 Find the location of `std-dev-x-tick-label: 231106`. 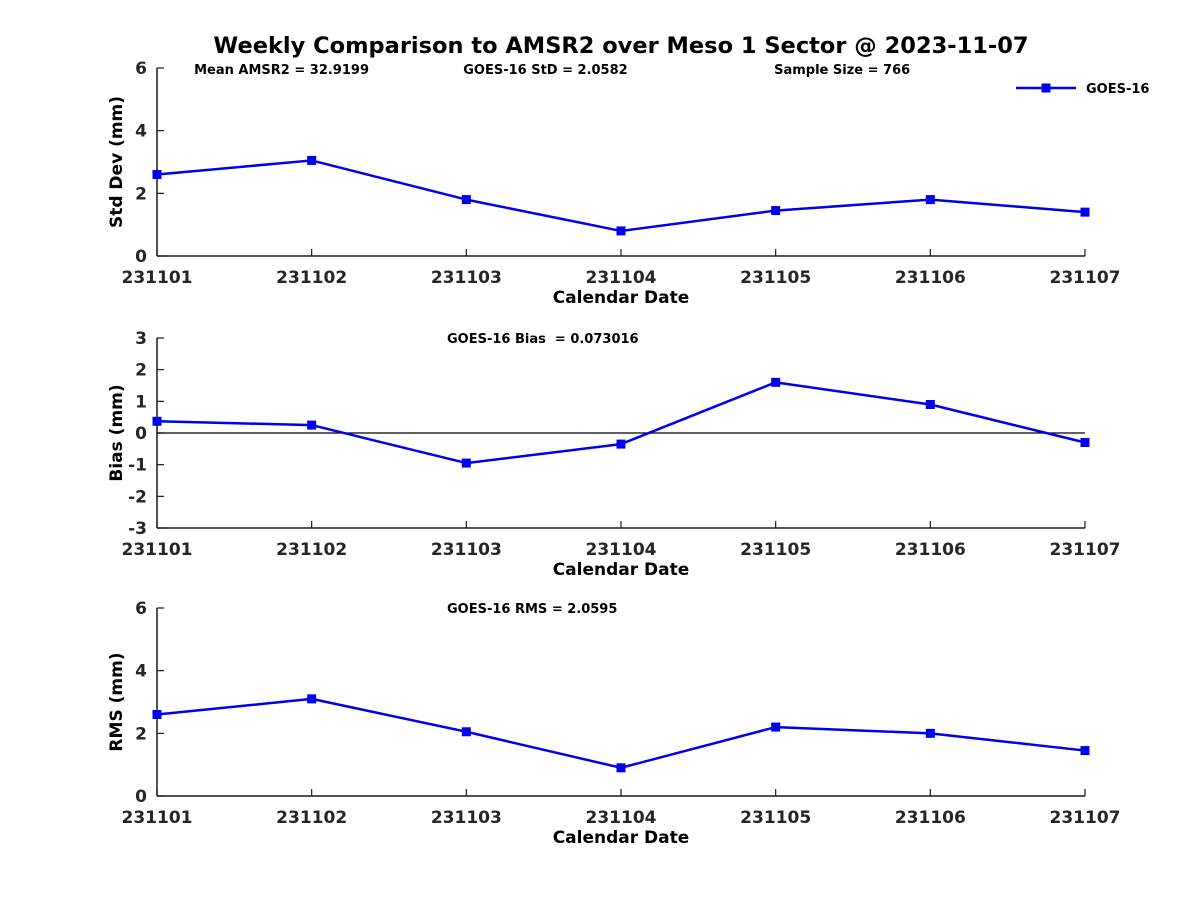

std-dev-x-tick-label: 231106 is located at coordinates (930, 278).